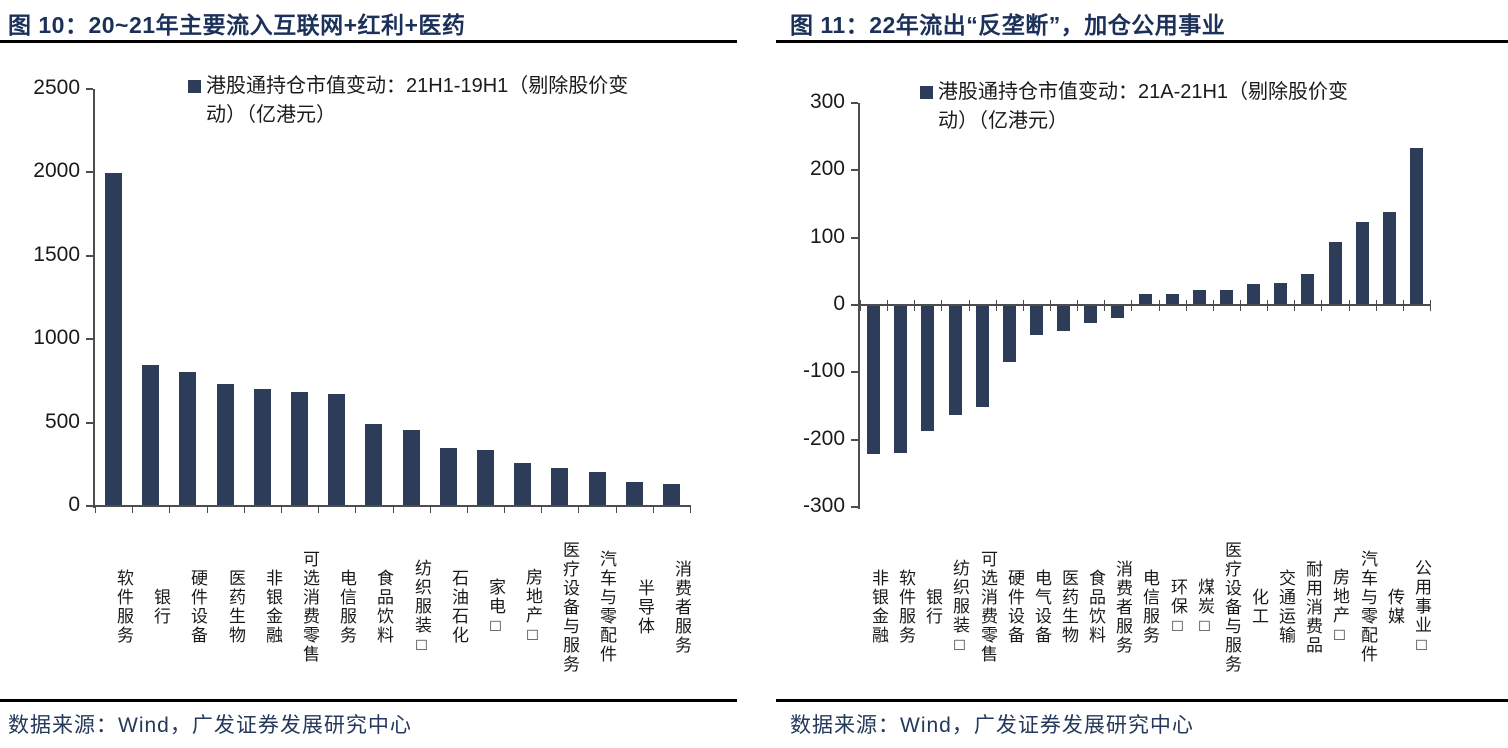 This screenshot has height=748, width=1508. I want to click on bar-消费者服务, so click(671, 494).